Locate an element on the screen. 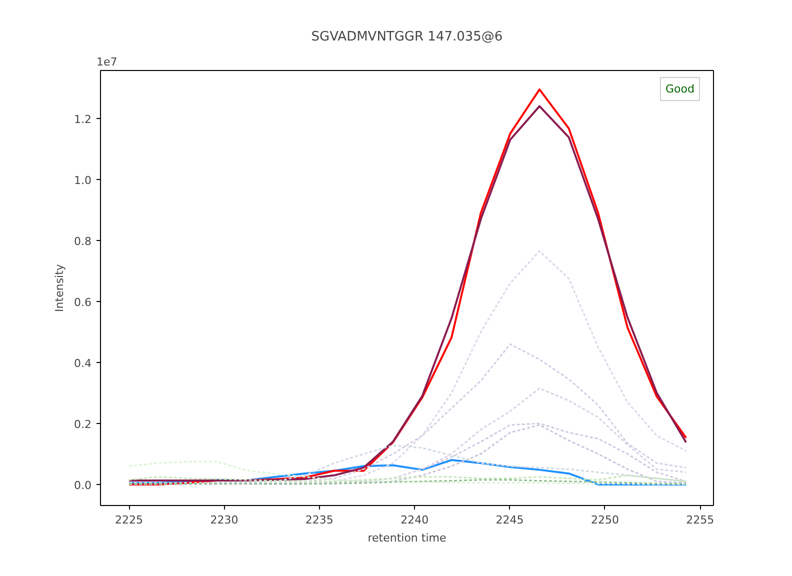 This screenshot has width=792, height=576. x-tick-label: 2255 is located at coordinates (700, 520).